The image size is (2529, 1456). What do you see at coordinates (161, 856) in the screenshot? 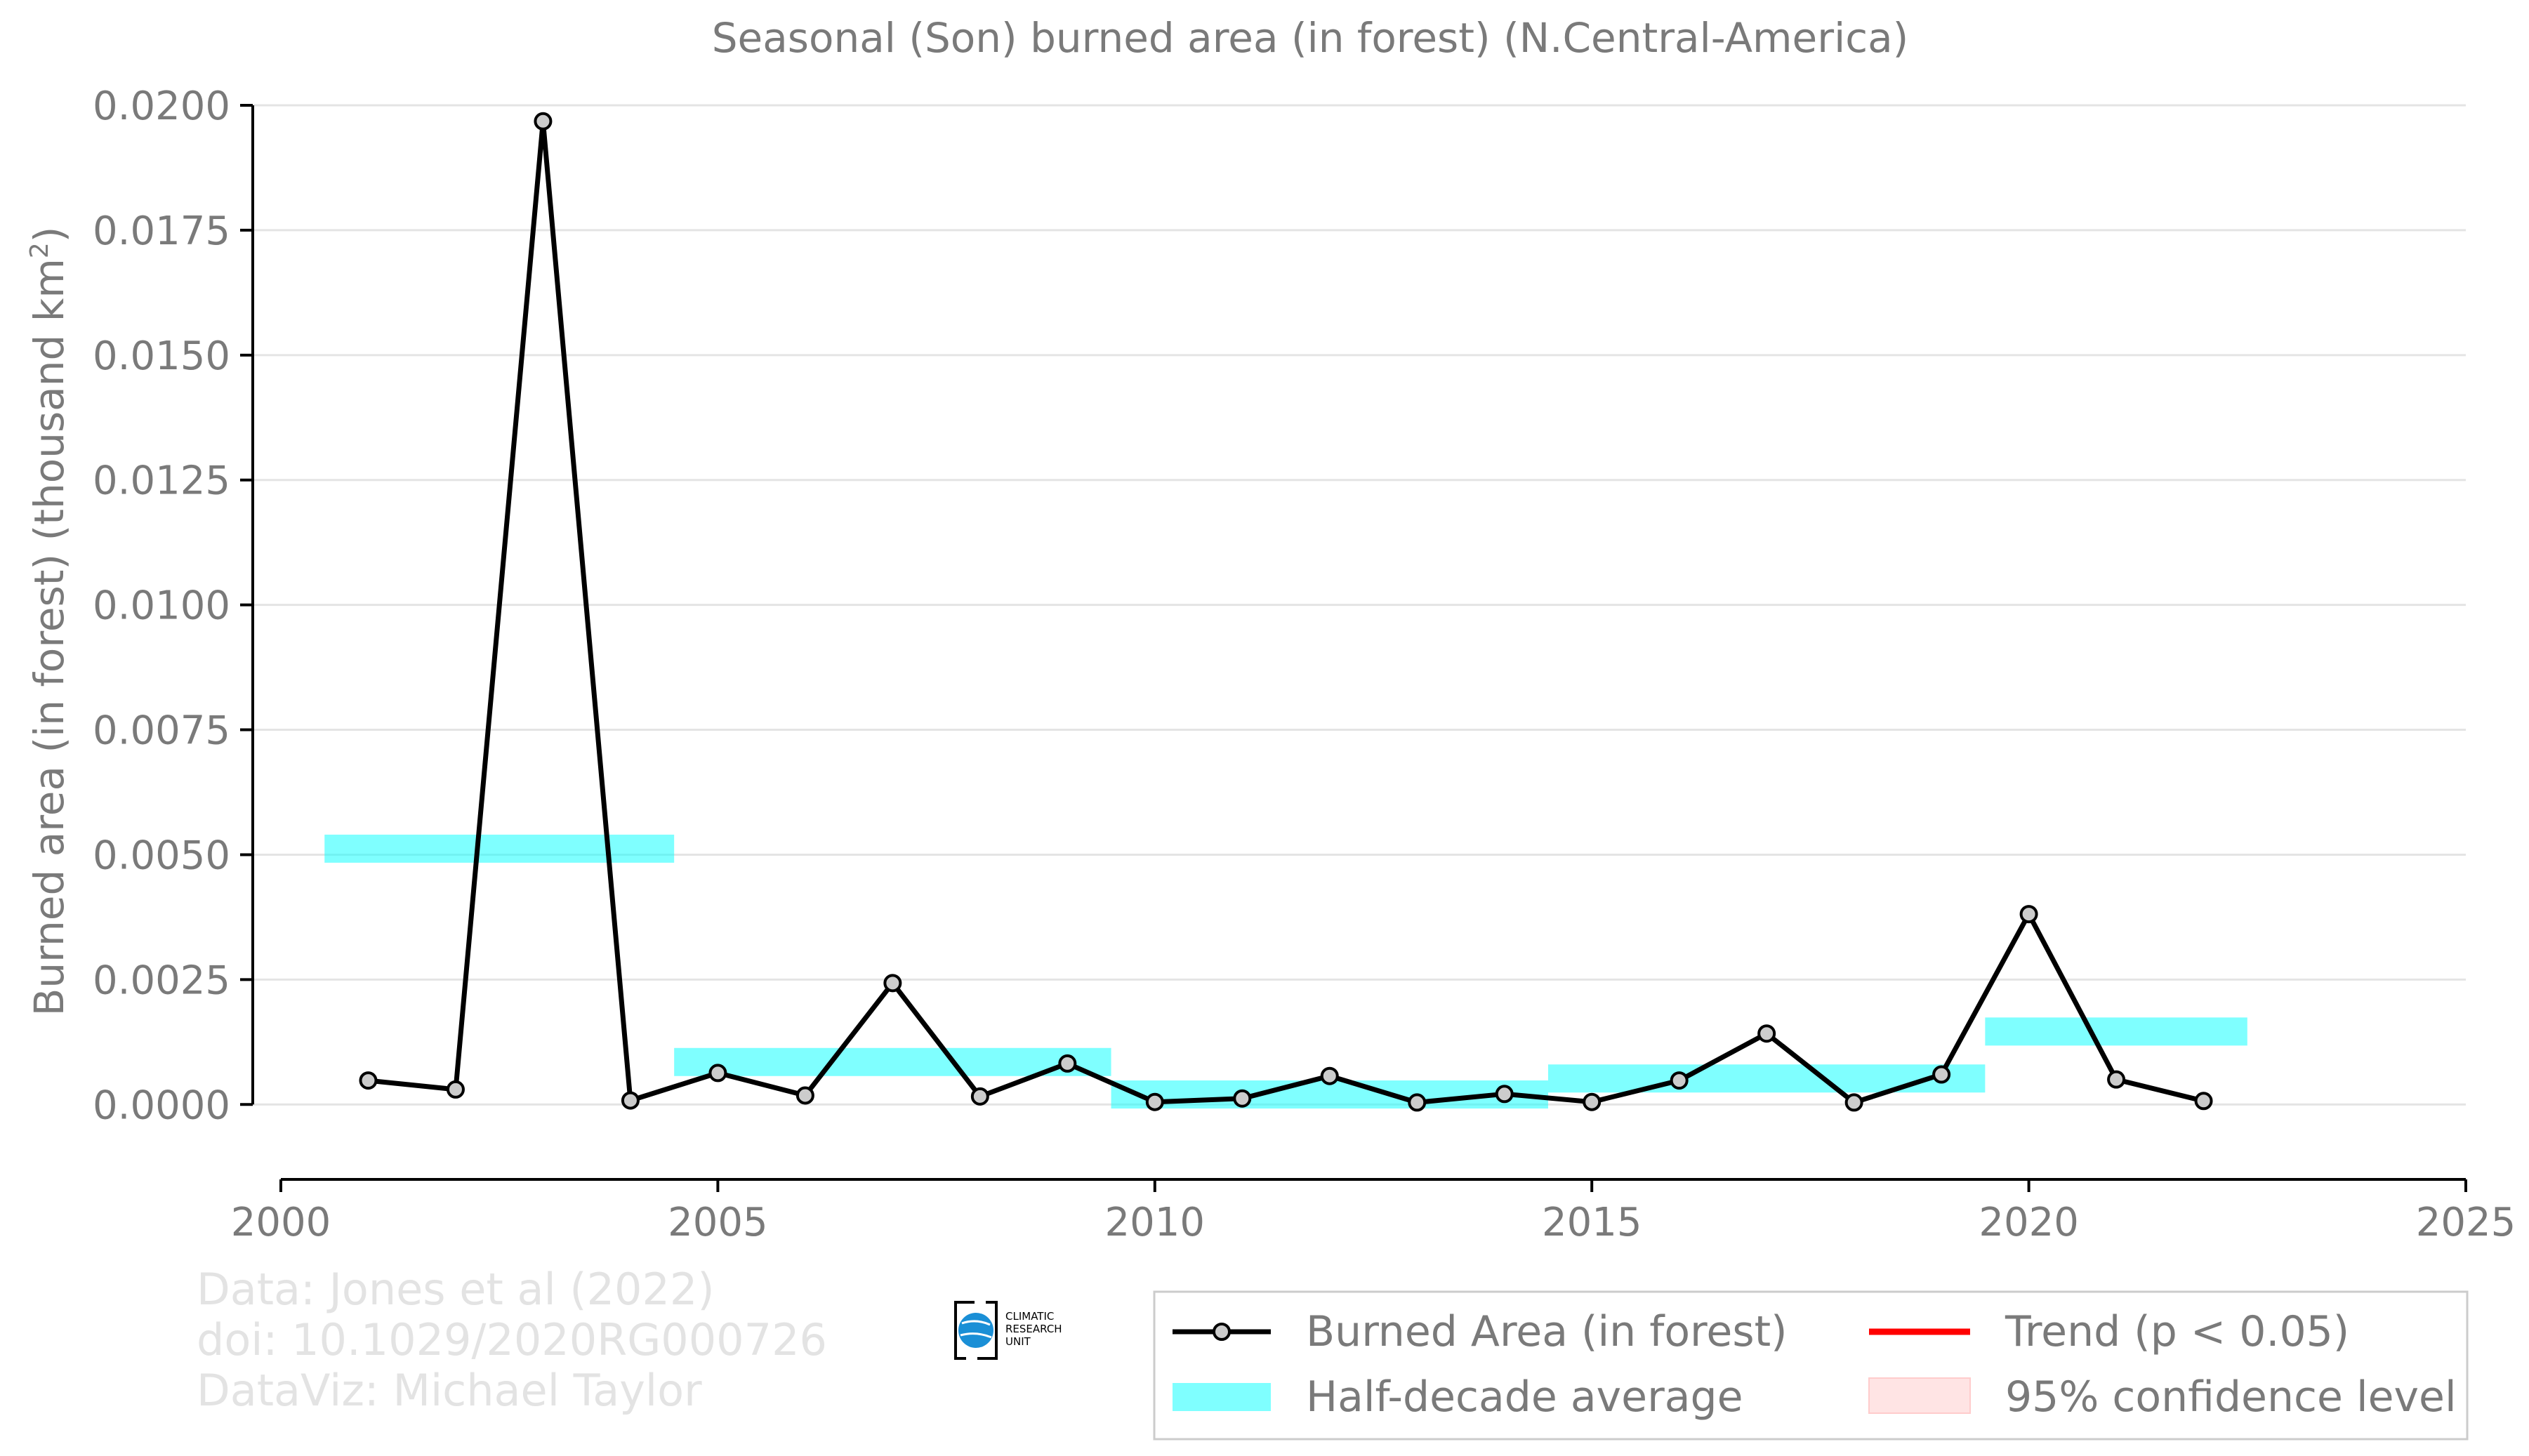
I see `y-tick-label-2: 0.0050` at bounding box center [161, 856].